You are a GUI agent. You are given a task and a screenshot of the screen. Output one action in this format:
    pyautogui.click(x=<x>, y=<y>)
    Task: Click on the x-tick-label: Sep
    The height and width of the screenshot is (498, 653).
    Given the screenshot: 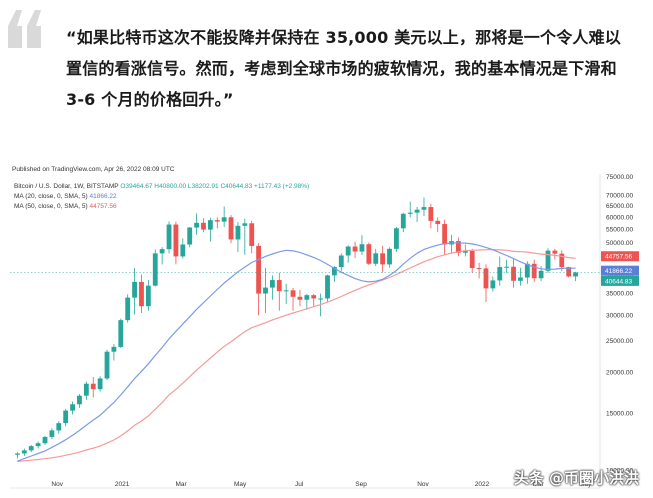 What is the action you would take?
    pyautogui.click(x=361, y=484)
    